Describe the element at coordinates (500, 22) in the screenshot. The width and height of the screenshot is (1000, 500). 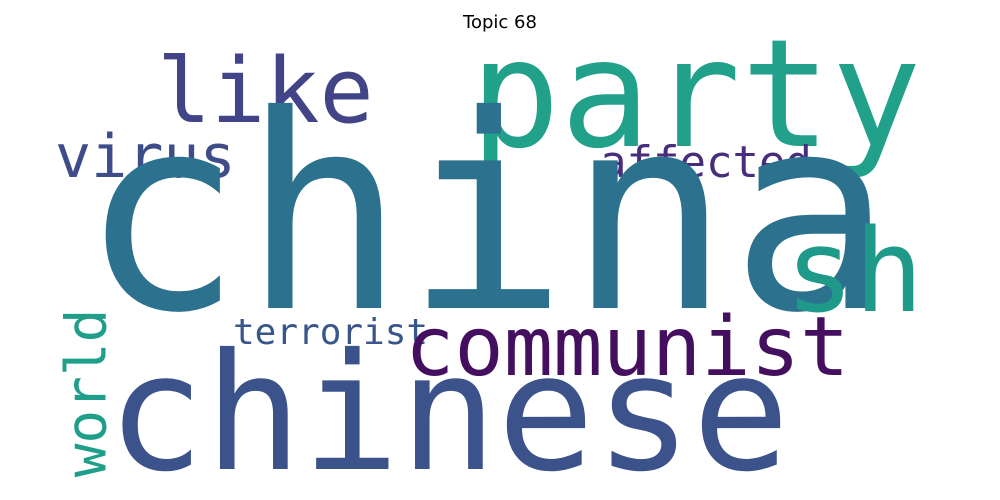
I see `chart-title: Topic 68` at that location.